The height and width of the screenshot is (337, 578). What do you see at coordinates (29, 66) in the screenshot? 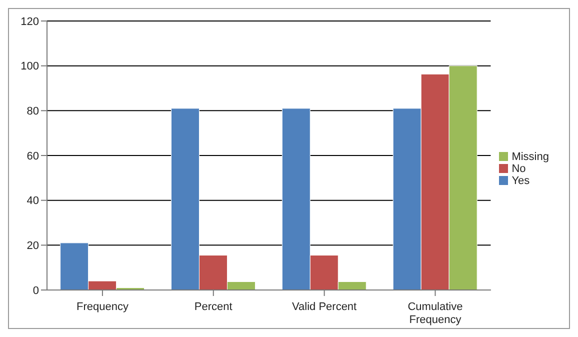
I see `y-tick-label: 100` at bounding box center [29, 66].